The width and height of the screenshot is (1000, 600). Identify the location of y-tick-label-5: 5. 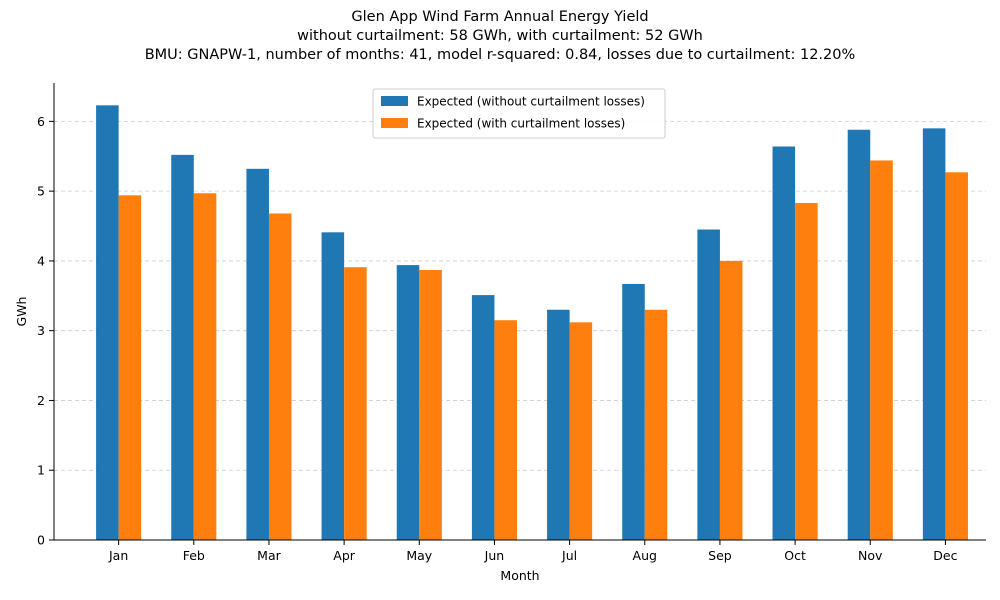
(41, 191).